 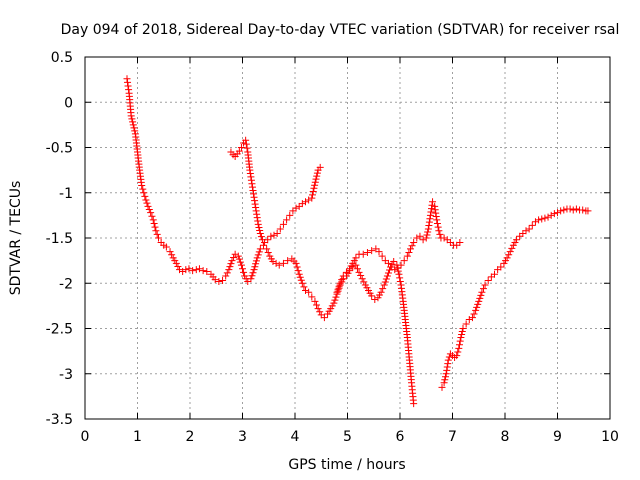 What do you see at coordinates (66, 194) in the screenshot?
I see `y-tick-label: -1` at bounding box center [66, 194].